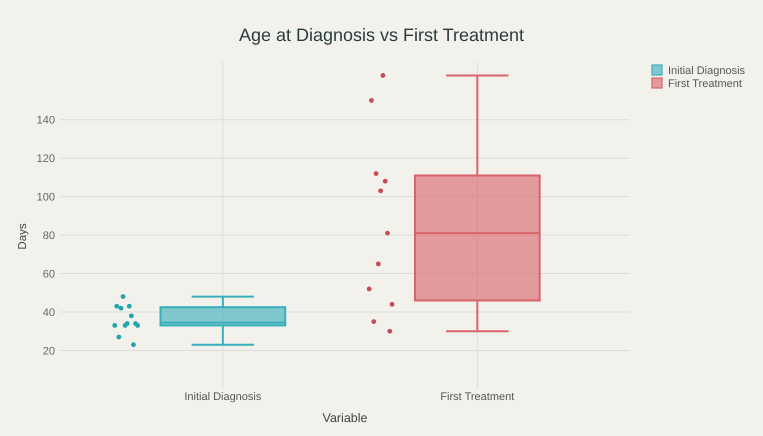 This screenshot has height=436, width=763. I want to click on y-tick-label: 60, so click(48, 274).